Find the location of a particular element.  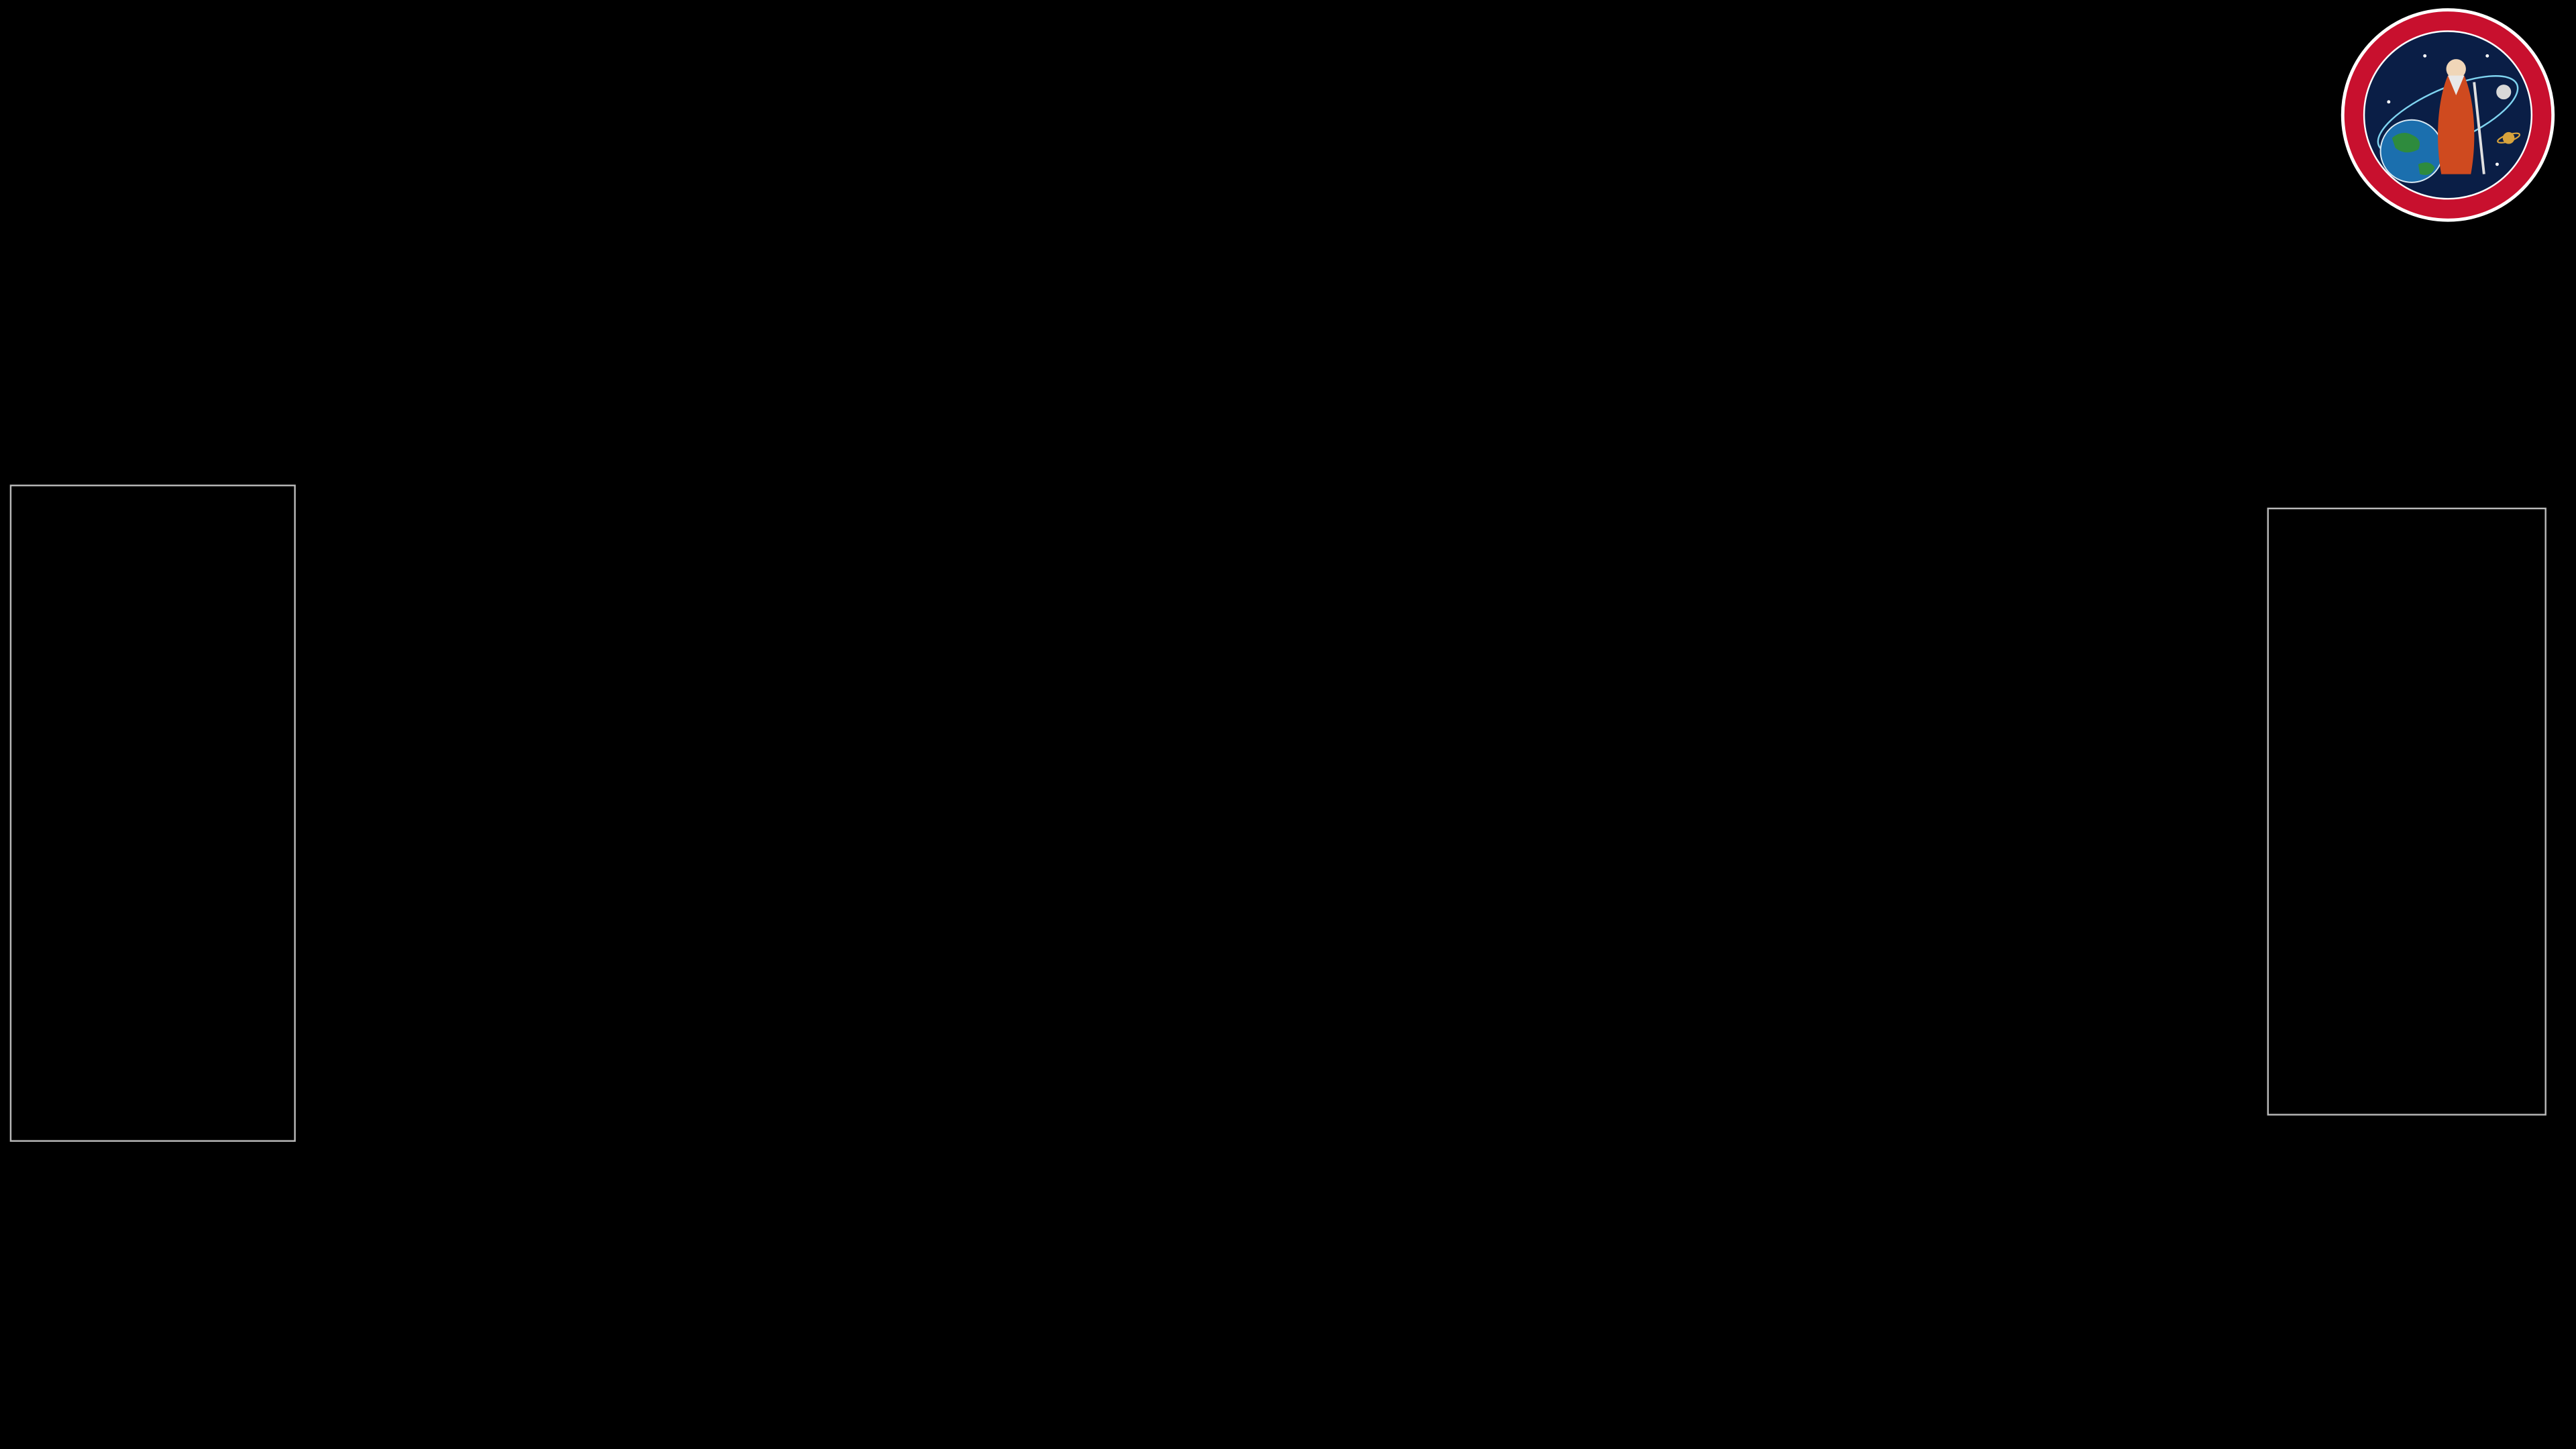

sage-figure-icon is located at coordinates (2456, 124).